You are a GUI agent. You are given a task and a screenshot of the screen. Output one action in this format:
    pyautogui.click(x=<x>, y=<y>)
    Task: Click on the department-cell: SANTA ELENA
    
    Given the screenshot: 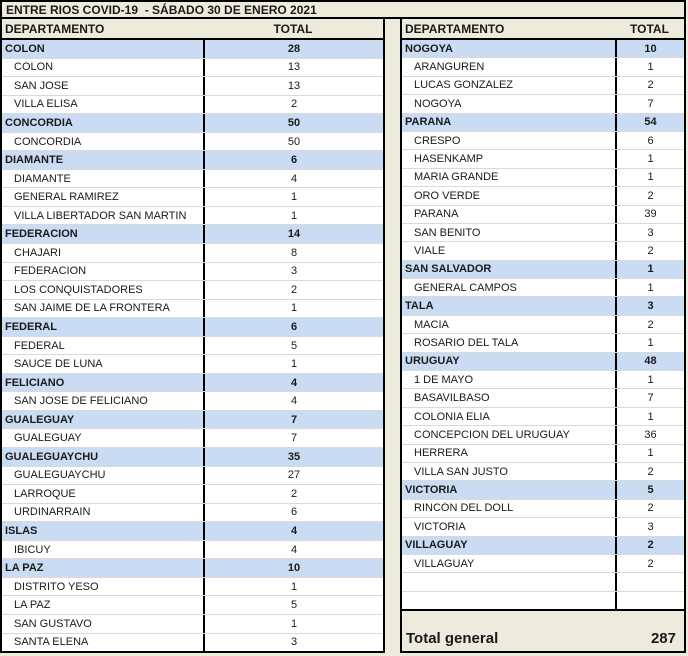 What is the action you would take?
    pyautogui.click(x=51, y=642)
    